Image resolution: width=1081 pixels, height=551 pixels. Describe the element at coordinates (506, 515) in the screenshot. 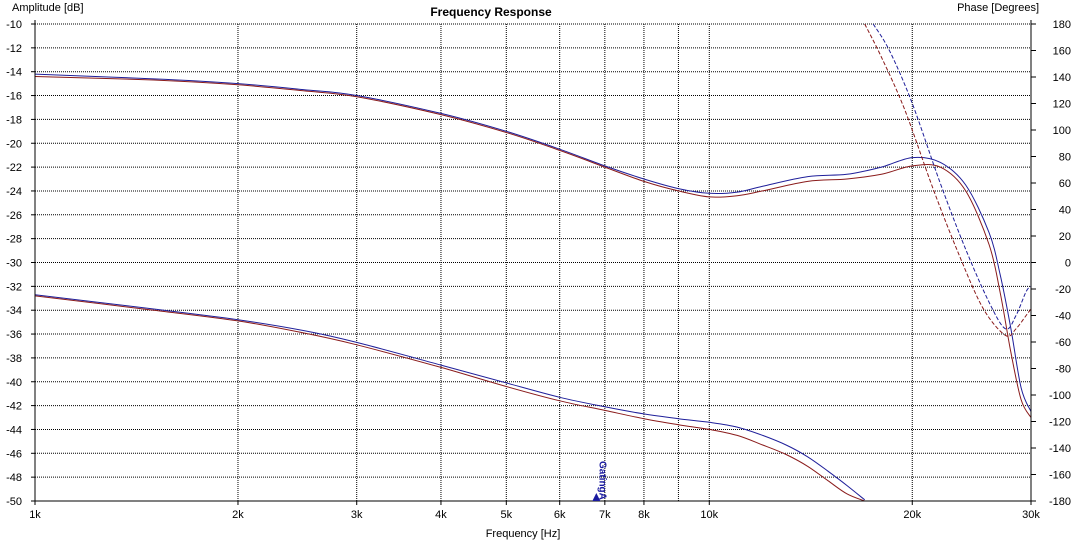

I see `x-tick-label: 5k` at that location.